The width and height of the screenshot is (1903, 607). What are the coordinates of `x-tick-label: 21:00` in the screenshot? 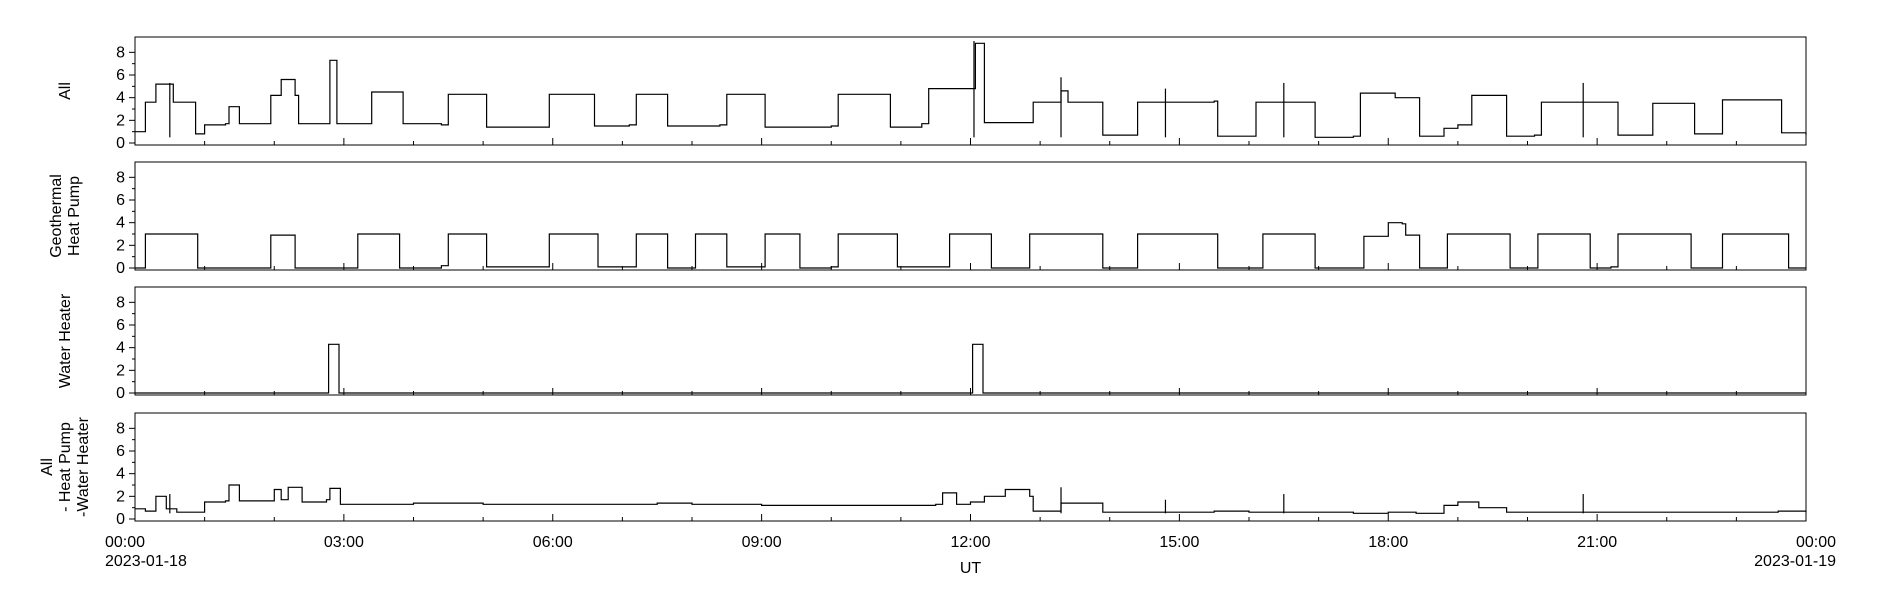 It's located at (1597, 542).